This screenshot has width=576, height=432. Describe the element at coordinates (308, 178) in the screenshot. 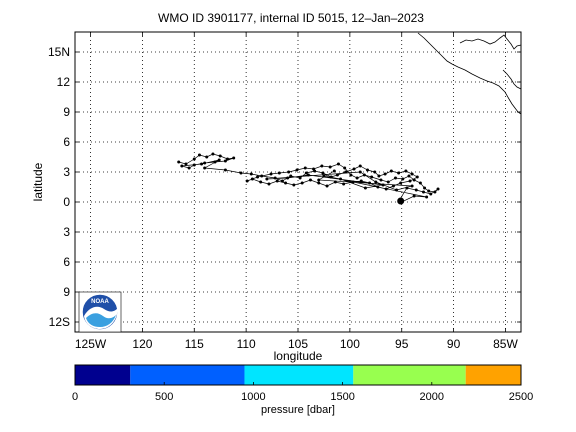

I see `float-track` at that location.